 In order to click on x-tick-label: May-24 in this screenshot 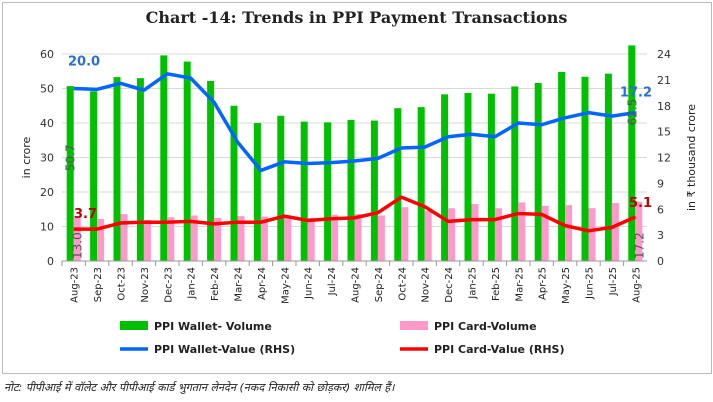, I will do `click(285, 285)`.